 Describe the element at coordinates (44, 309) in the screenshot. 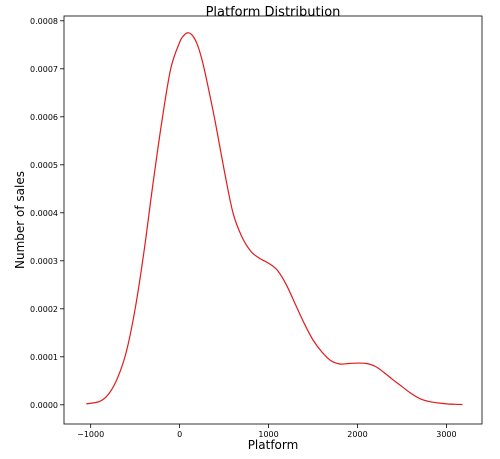

I see `y-tick-label: 0.0002` at that location.